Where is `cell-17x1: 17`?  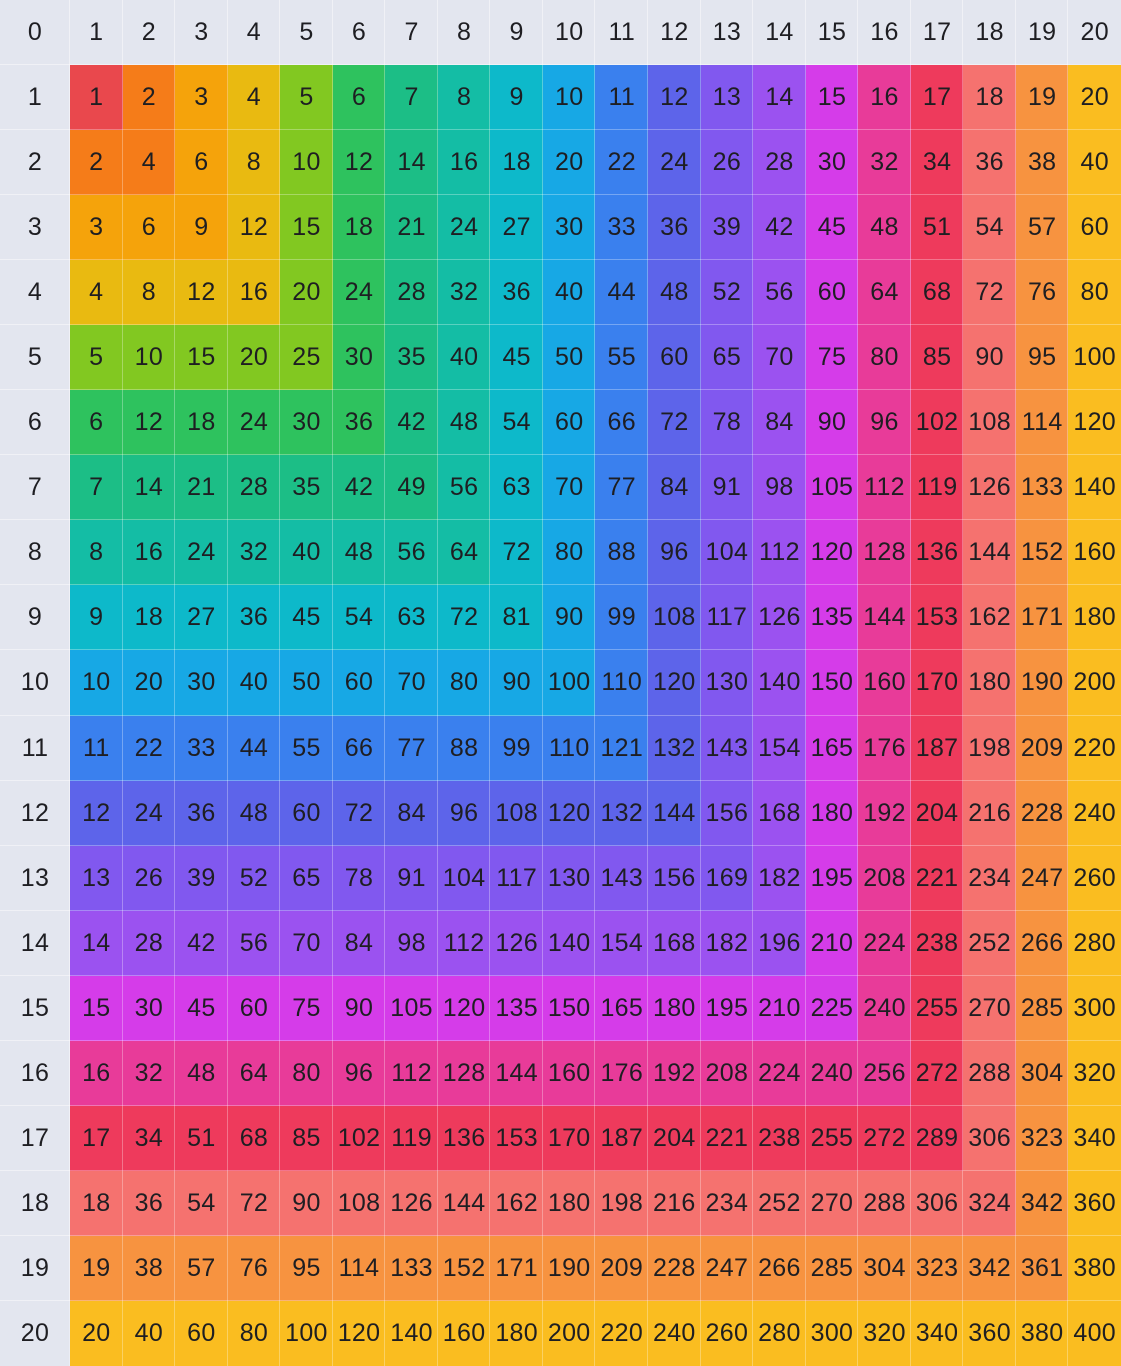 cell-17x1: 17 is located at coordinates (96, 1138).